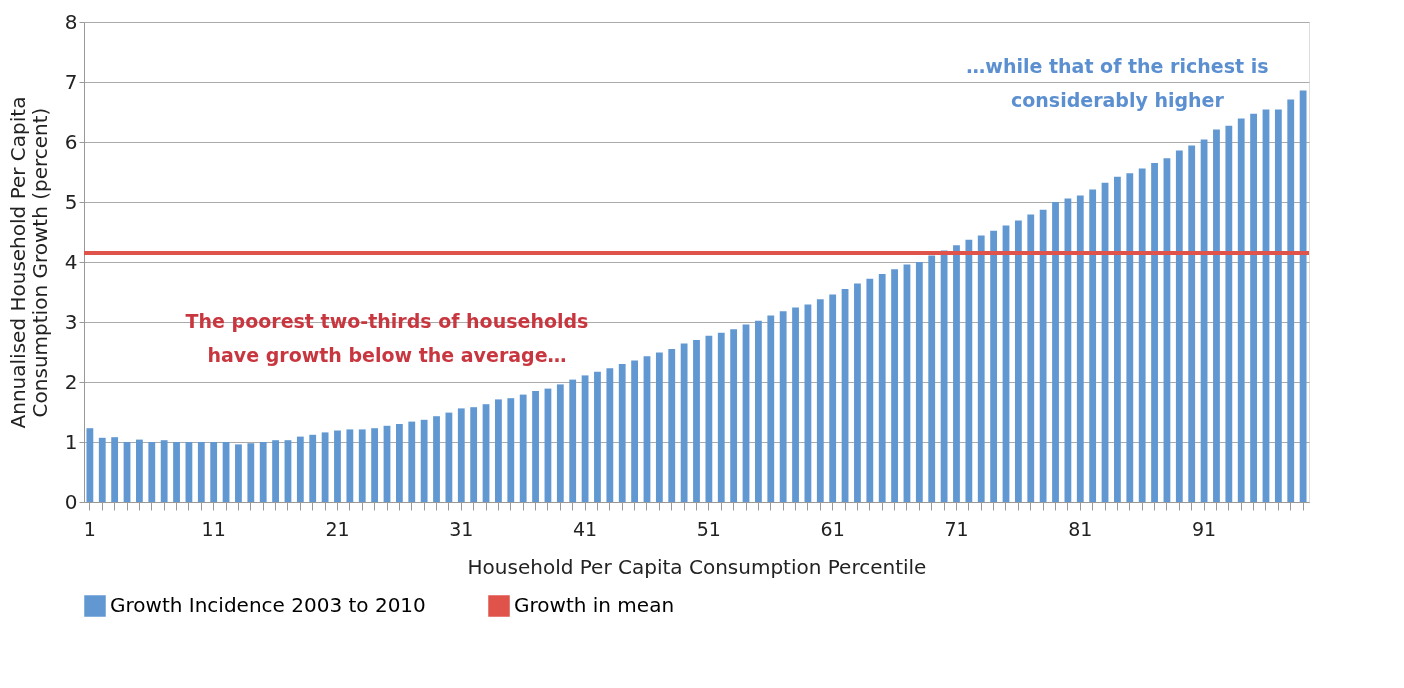 The width and height of the screenshot is (1404, 688). Describe the element at coordinates (1080, 528) in the screenshot. I see `x-tick-label: 81` at that location.